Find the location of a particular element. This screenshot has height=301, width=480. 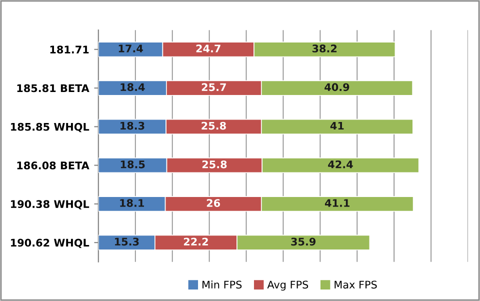

data-label: 24.7 is located at coordinates (208, 48).